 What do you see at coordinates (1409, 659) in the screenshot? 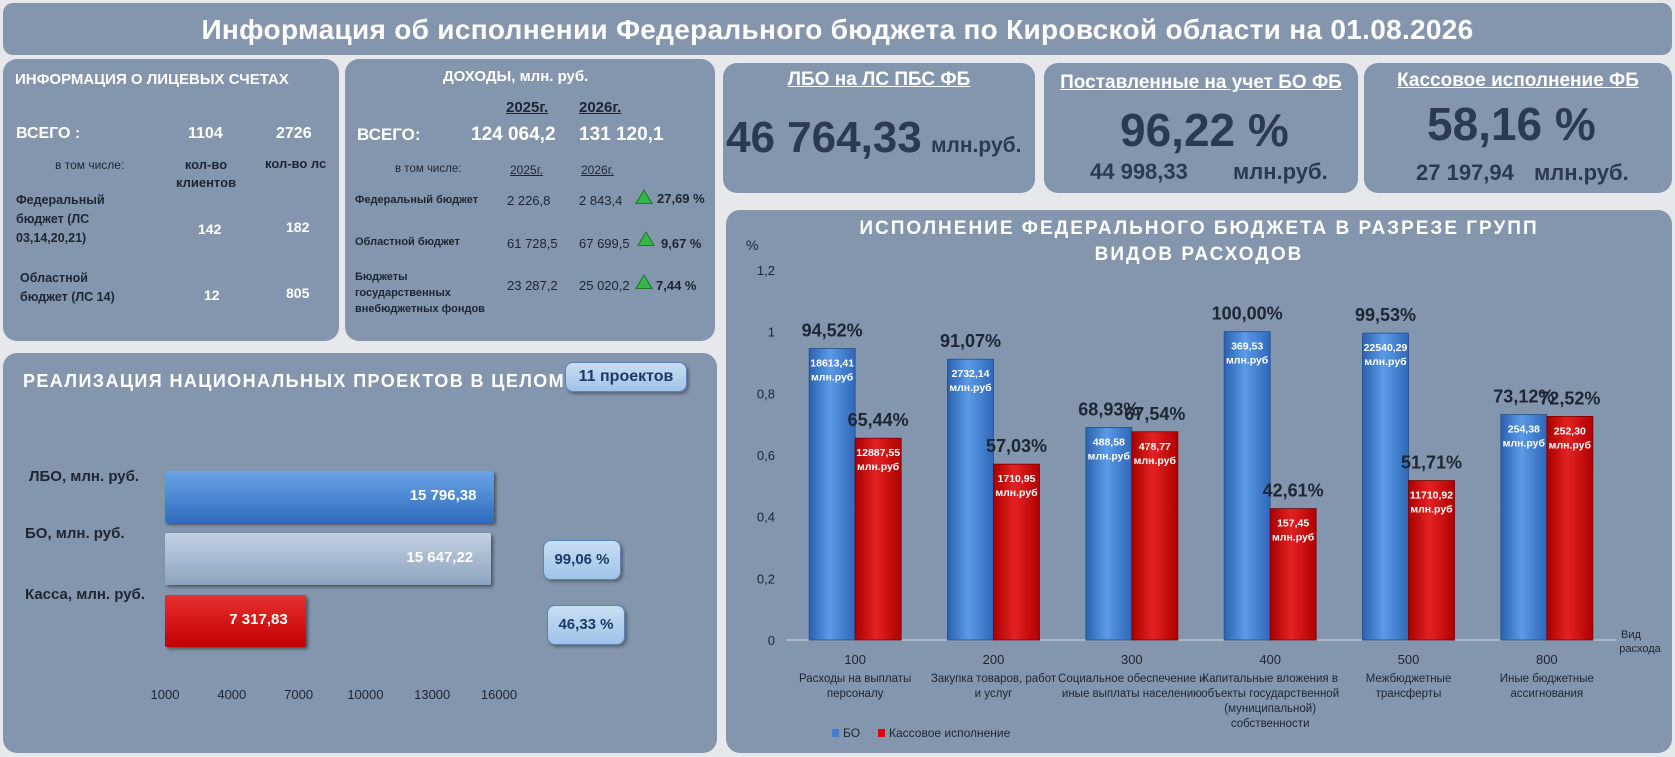
I see `category-code: 500` at bounding box center [1409, 659].